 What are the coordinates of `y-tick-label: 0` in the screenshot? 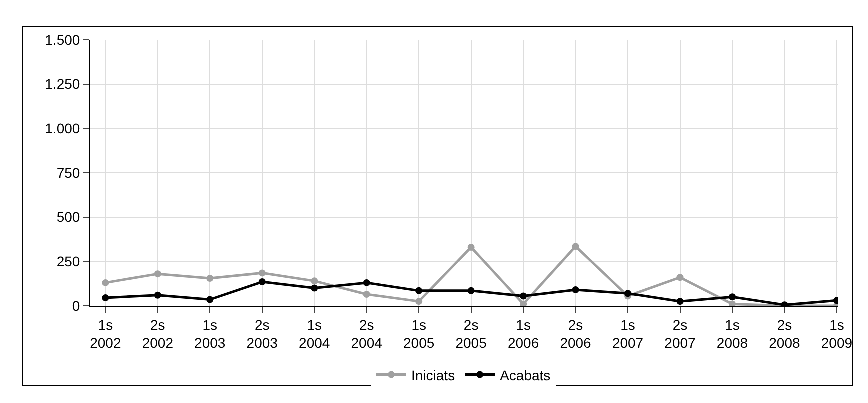 It's located at (76, 306).